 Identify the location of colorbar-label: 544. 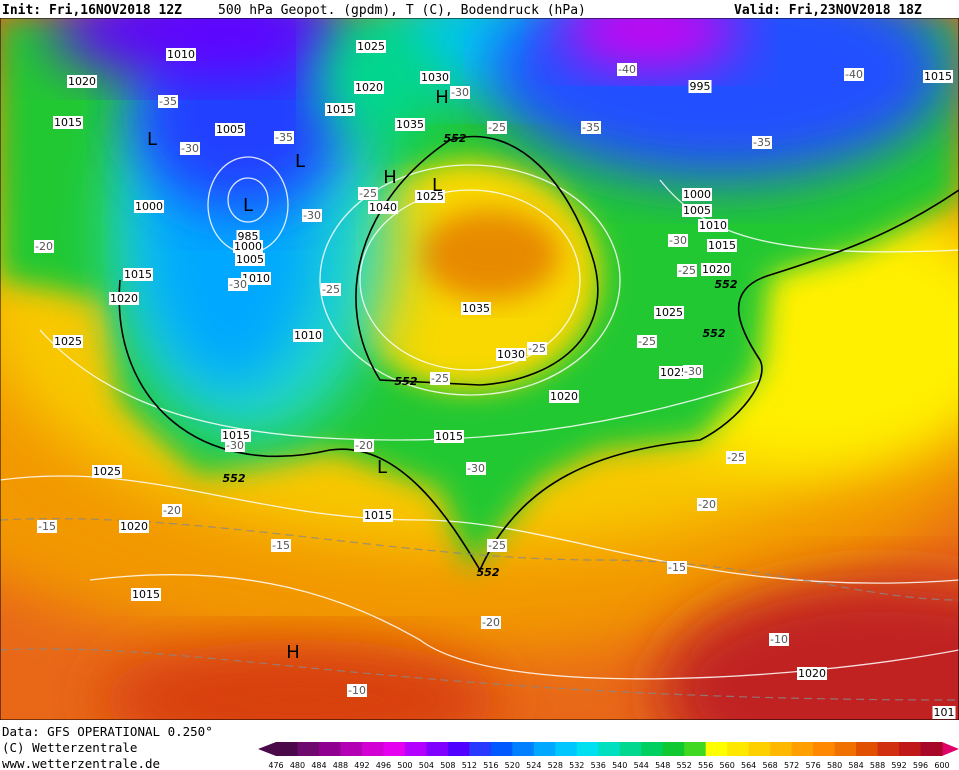
(641, 765).